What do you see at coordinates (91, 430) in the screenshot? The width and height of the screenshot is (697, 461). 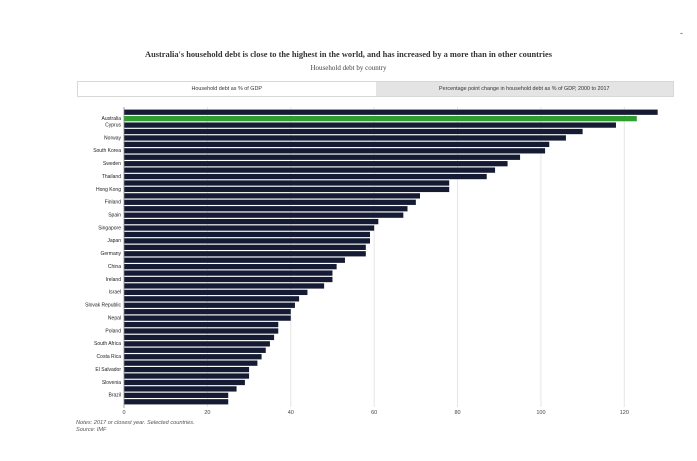 I see `source-text: Source: IMF` at bounding box center [91, 430].